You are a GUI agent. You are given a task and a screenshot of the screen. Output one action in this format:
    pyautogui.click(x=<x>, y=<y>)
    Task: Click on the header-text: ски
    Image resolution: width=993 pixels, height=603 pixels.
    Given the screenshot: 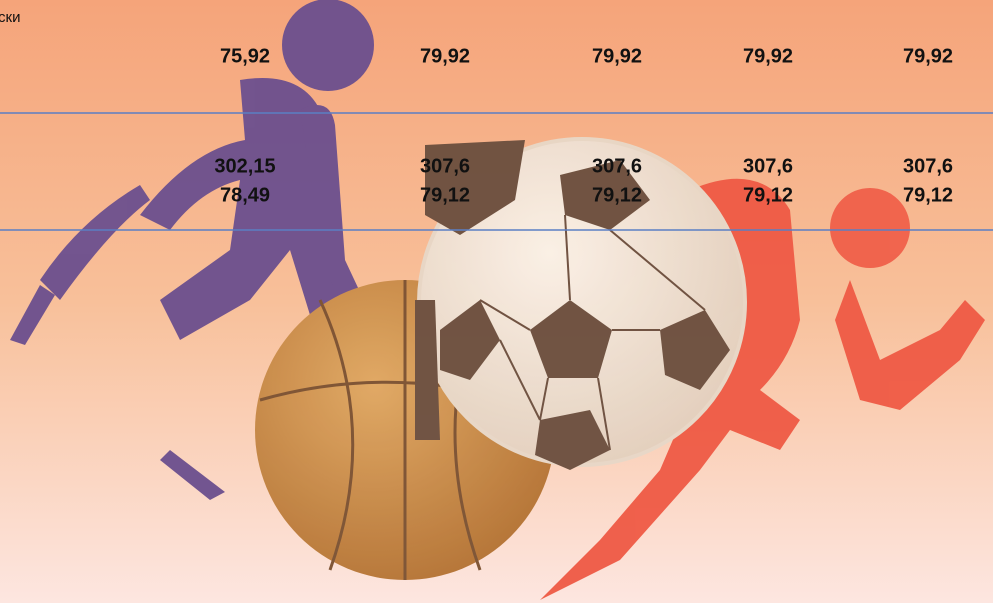 What is the action you would take?
    pyautogui.click(x=10, y=17)
    